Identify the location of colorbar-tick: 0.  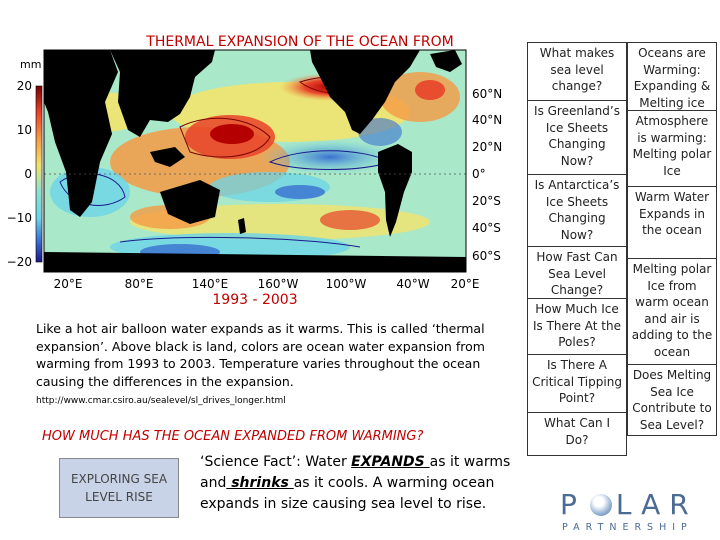
(28, 174).